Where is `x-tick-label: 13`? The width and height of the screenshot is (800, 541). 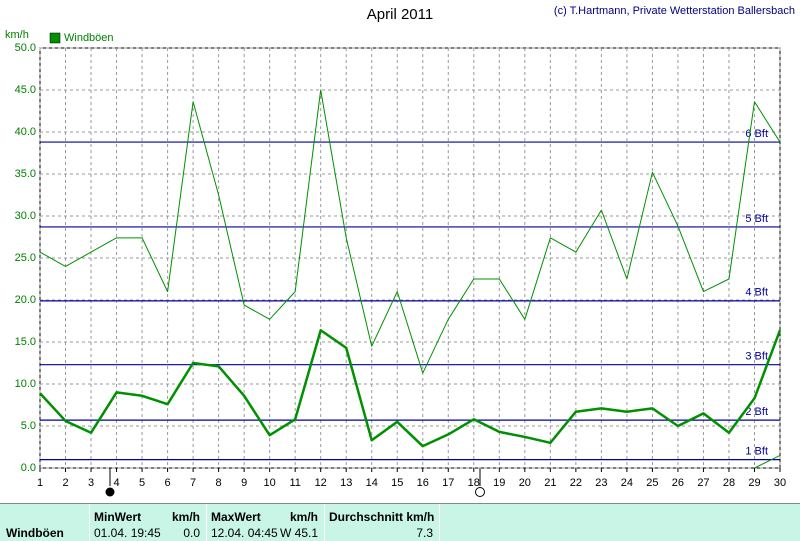 x-tick-label: 13 is located at coordinates (346, 483).